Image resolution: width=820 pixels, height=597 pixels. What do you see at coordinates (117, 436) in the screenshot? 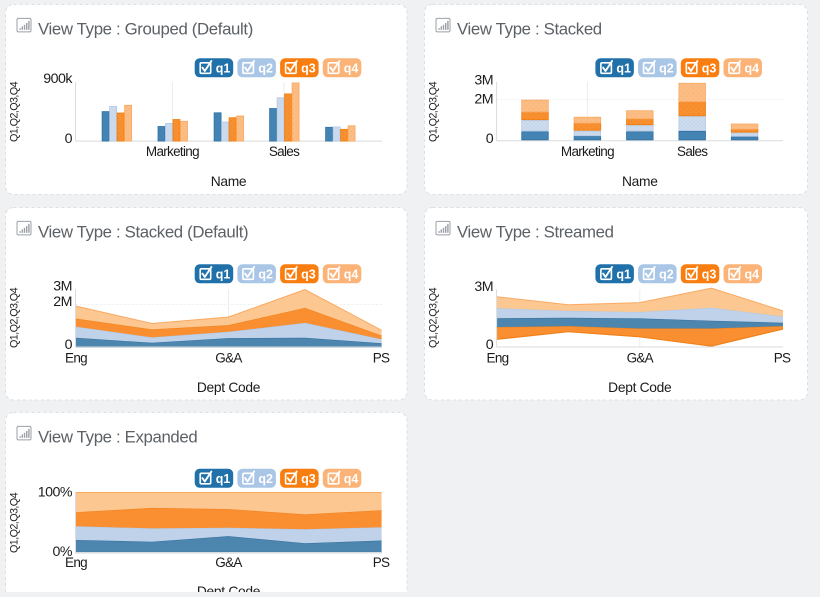
I see `svg-text: View Type : Expanded` at bounding box center [117, 436].